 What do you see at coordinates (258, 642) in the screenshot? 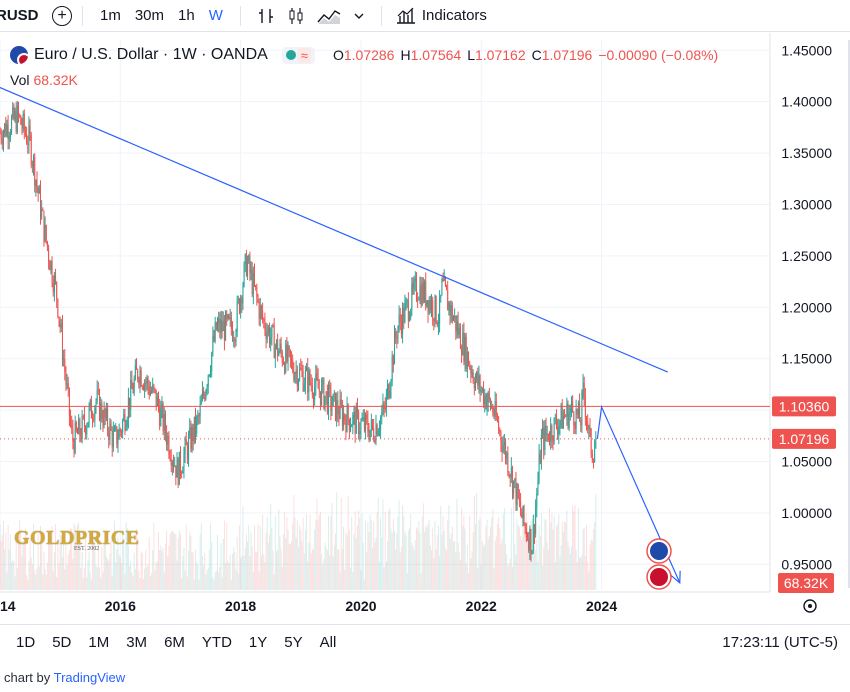
I see `range-1y: 1Y` at bounding box center [258, 642].